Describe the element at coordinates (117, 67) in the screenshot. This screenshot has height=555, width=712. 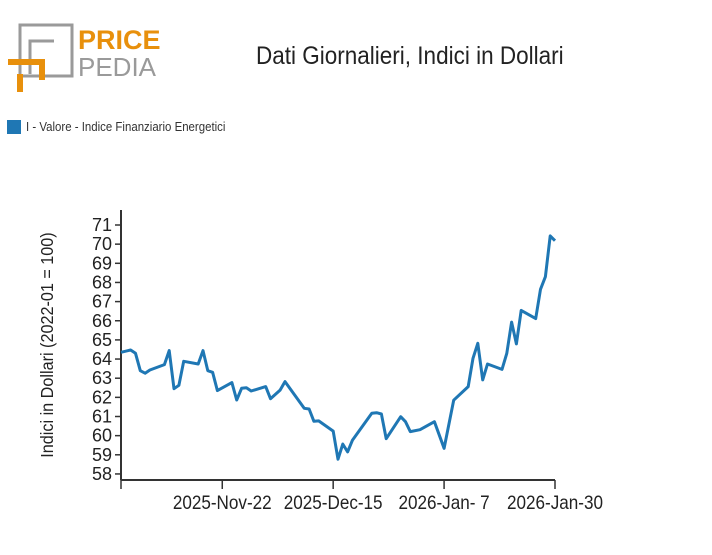
I see `logo-text-pedia: PEDIA` at that location.